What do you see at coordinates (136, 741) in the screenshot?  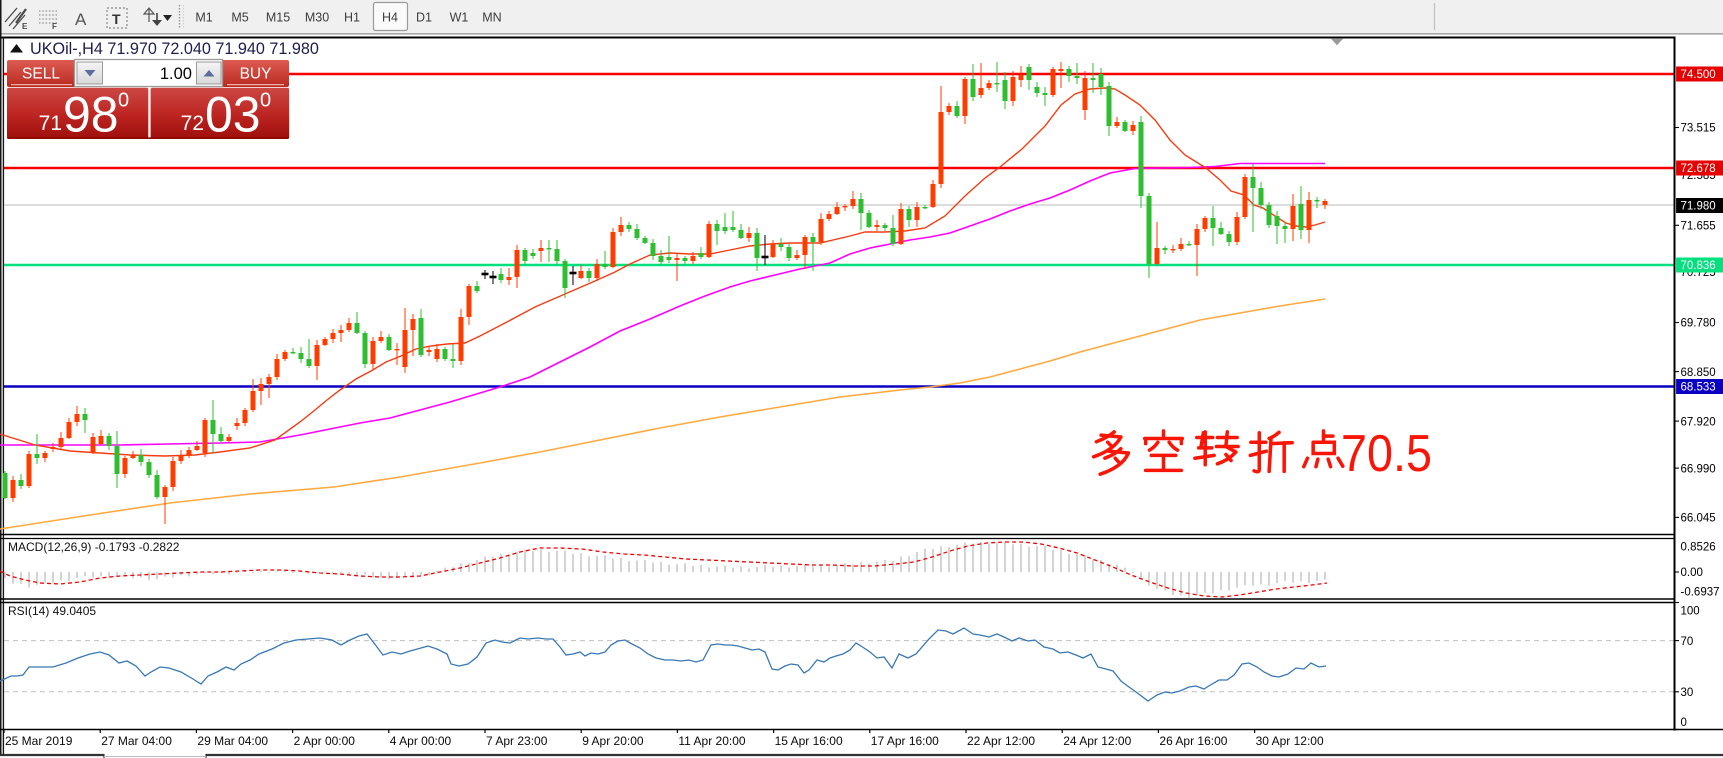 I see `svg-text: 27 Mar 04:00` at bounding box center [136, 741].